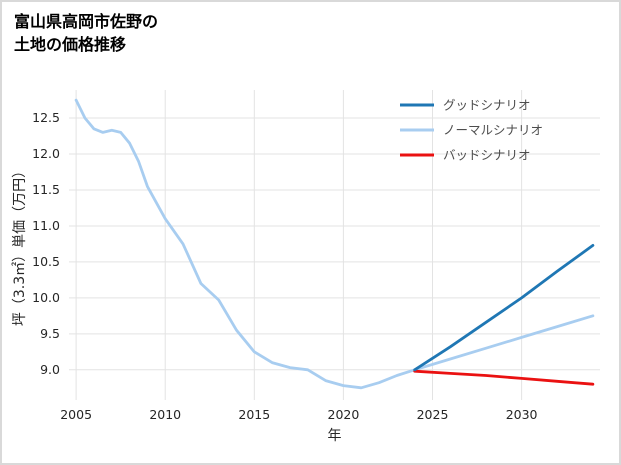  I want to click on y-tick-label: 10.5, so click(46, 261).